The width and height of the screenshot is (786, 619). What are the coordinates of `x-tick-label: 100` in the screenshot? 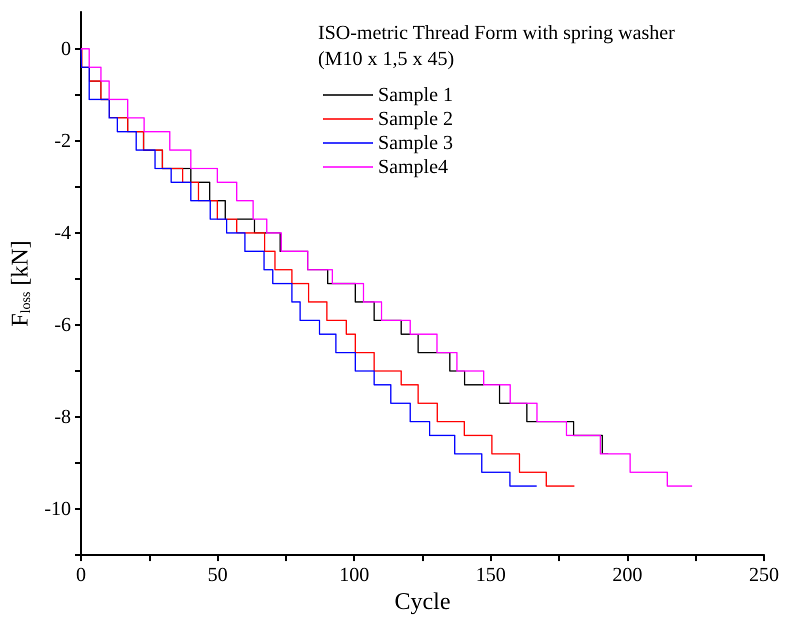 It's located at (354, 575).